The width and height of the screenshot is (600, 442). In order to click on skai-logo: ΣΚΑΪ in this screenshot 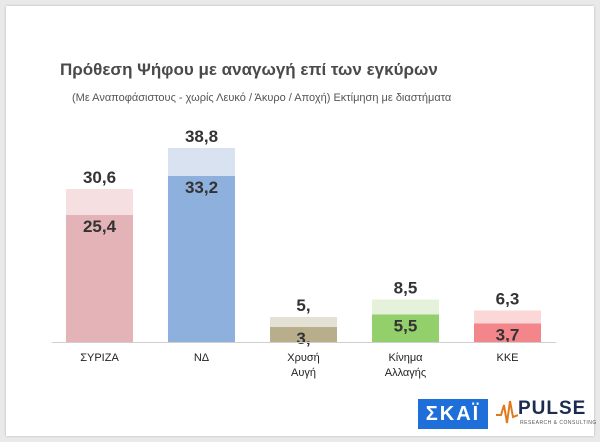, I will do `click(453, 414)`.